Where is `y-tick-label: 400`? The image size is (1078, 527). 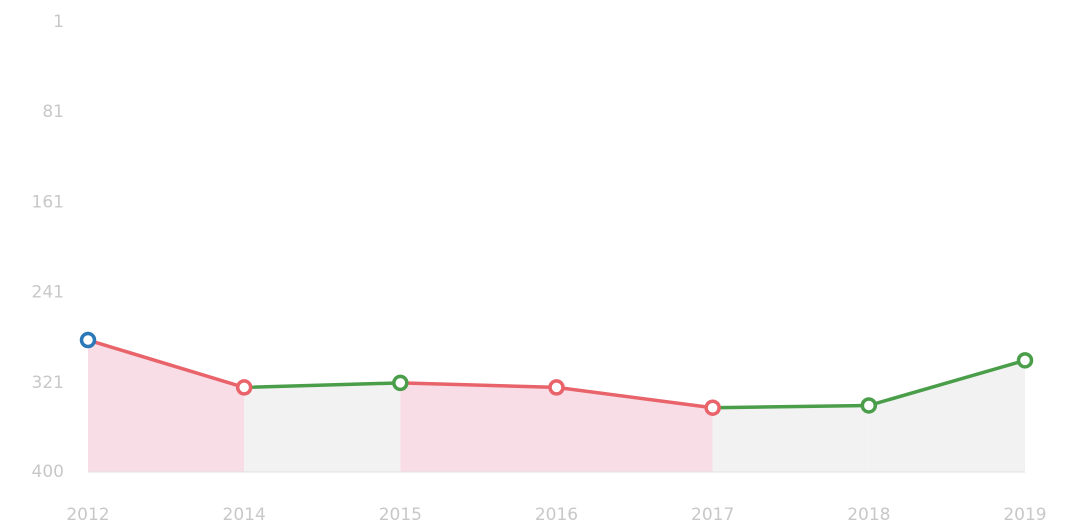
y-tick-label: 400 is located at coordinates (48, 472).